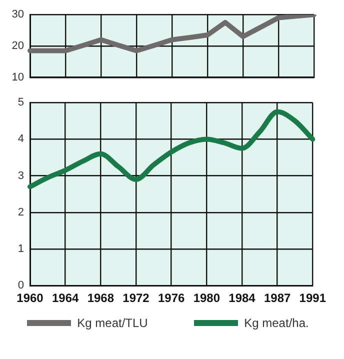 The image size is (344, 359). What do you see at coordinates (21, 286) in the screenshot?
I see `y-tick-label: 0` at bounding box center [21, 286].